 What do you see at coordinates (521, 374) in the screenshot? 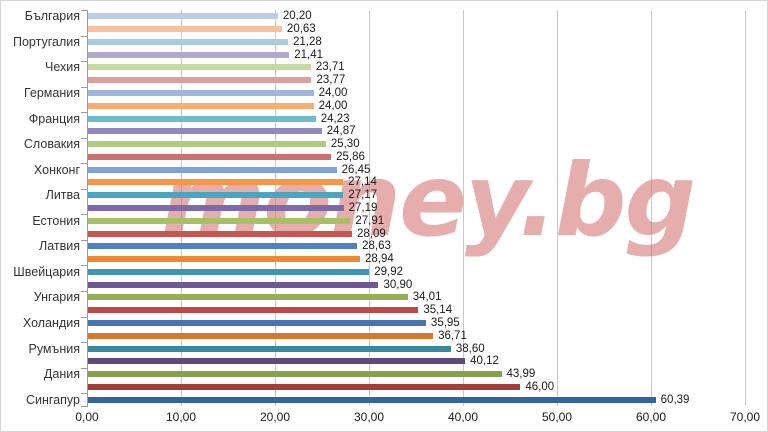
I see `bar-value-label: 43,99` at bounding box center [521, 374].